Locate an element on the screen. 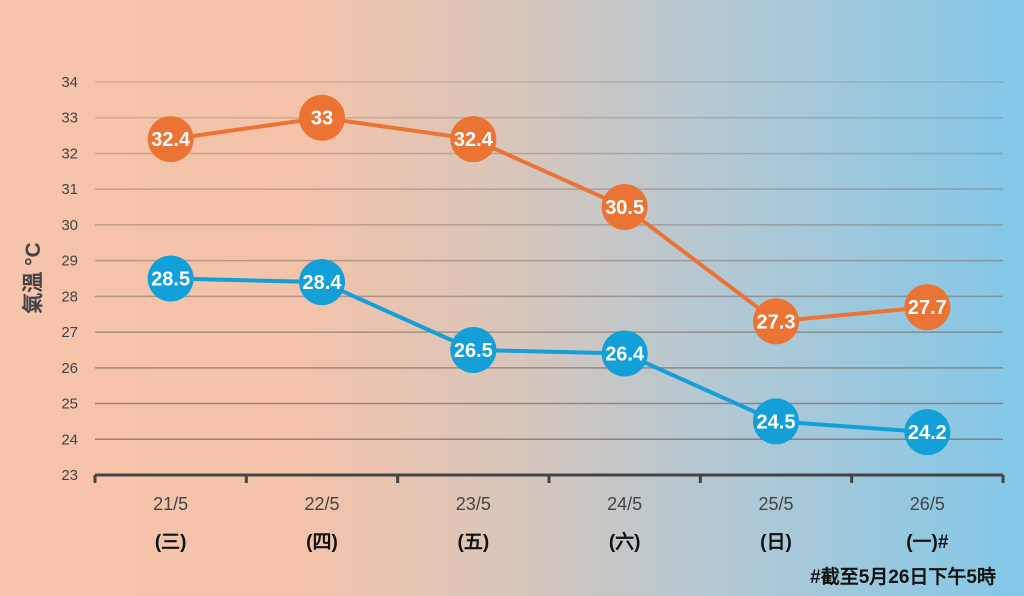 The image size is (1024, 596). y-tick-label: 25 is located at coordinates (69, 404).